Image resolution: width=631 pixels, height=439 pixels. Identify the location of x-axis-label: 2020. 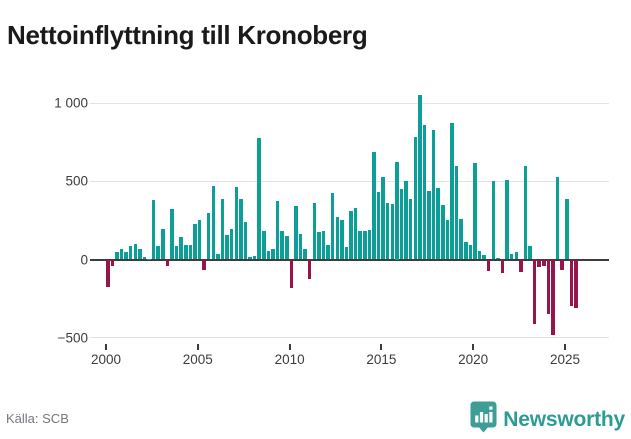
(473, 359).